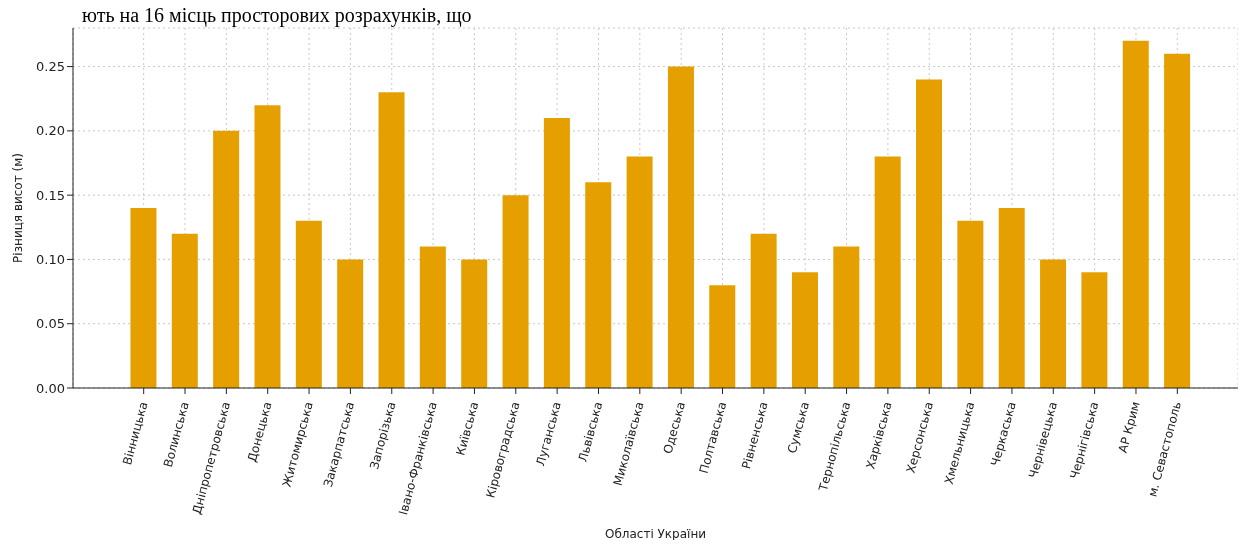 This screenshot has width=1246, height=553. I want to click on x-axis-title: Області України, so click(655, 534).